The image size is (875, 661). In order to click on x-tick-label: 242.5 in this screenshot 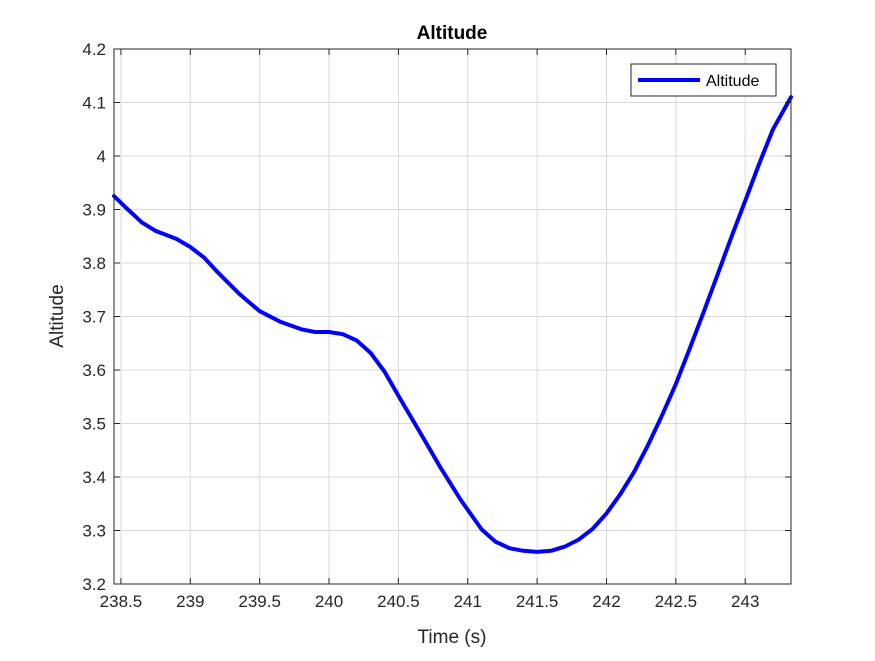, I will do `click(676, 601)`.